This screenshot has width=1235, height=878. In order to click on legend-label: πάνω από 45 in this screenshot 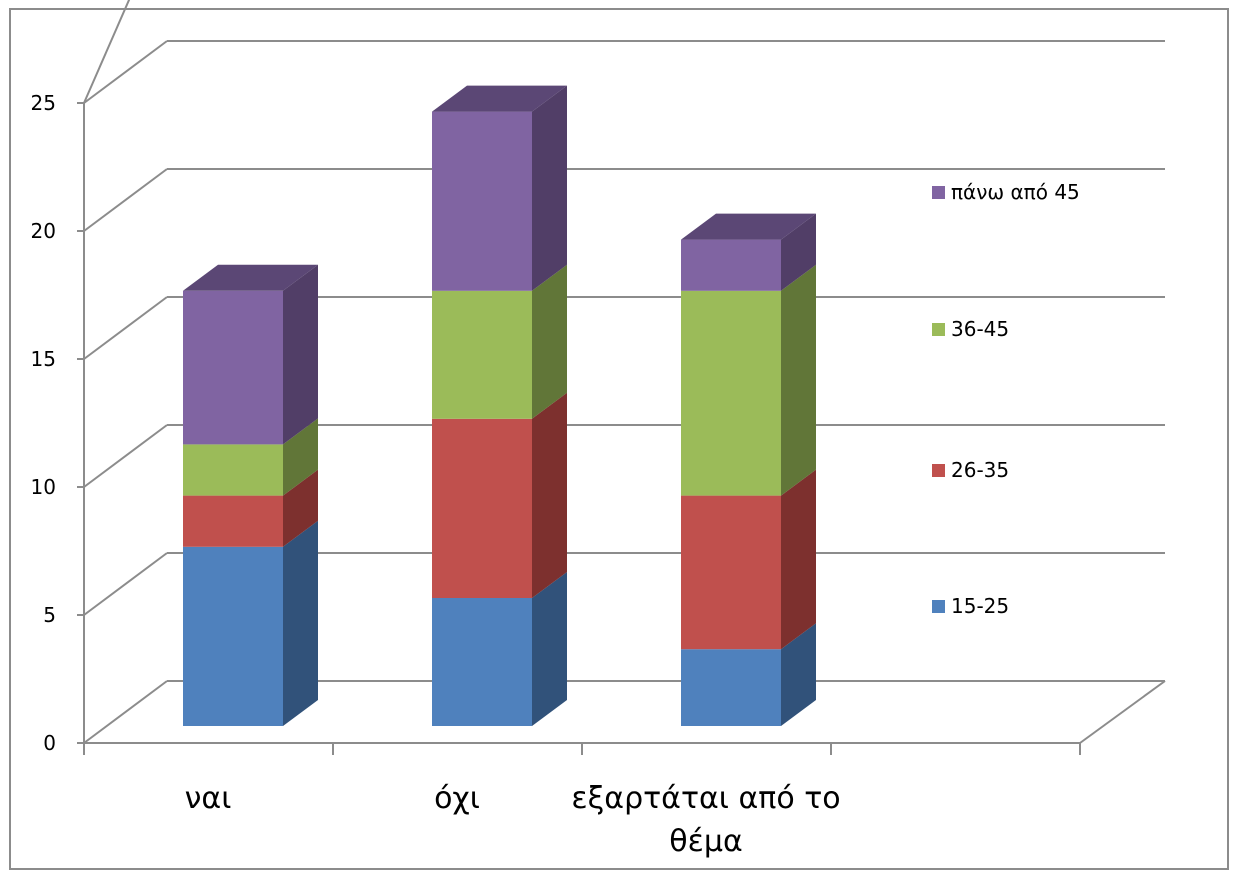, I will do `click(1015, 192)`.